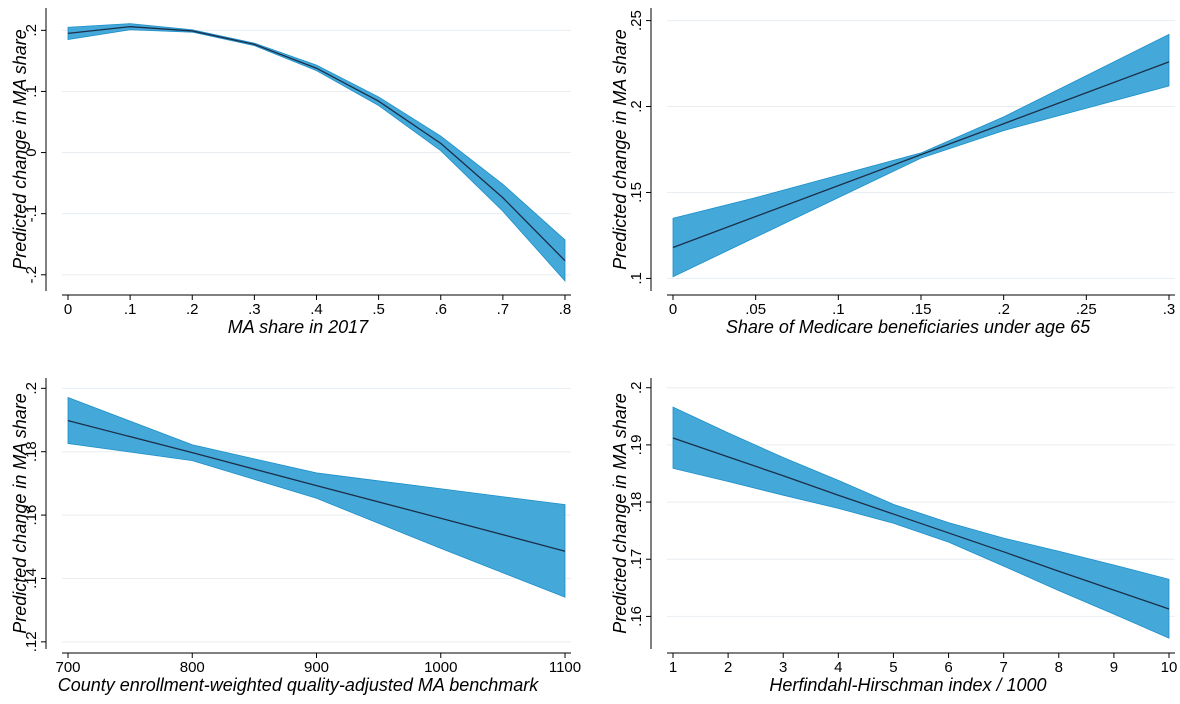  Describe the element at coordinates (31, 214) in the screenshot. I see `y-tick-label: -.1` at that location.